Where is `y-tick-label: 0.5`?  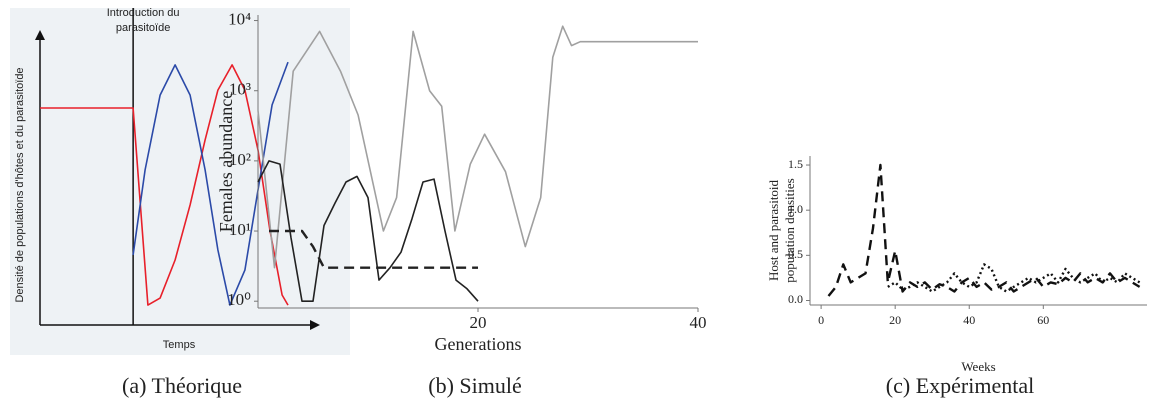
y-tick-label: 0.5 is located at coordinates (795, 254).